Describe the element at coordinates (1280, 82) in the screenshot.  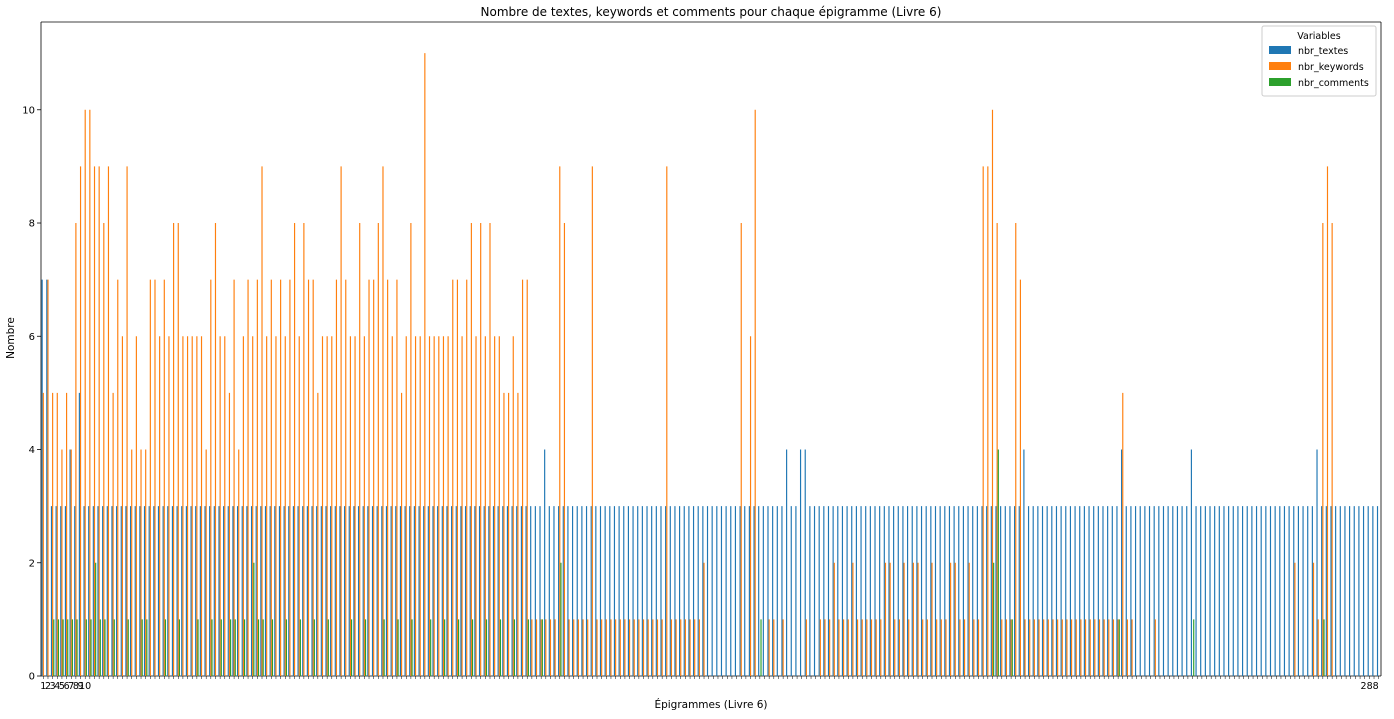
I see `legend-swatch-nbr_comments` at that location.